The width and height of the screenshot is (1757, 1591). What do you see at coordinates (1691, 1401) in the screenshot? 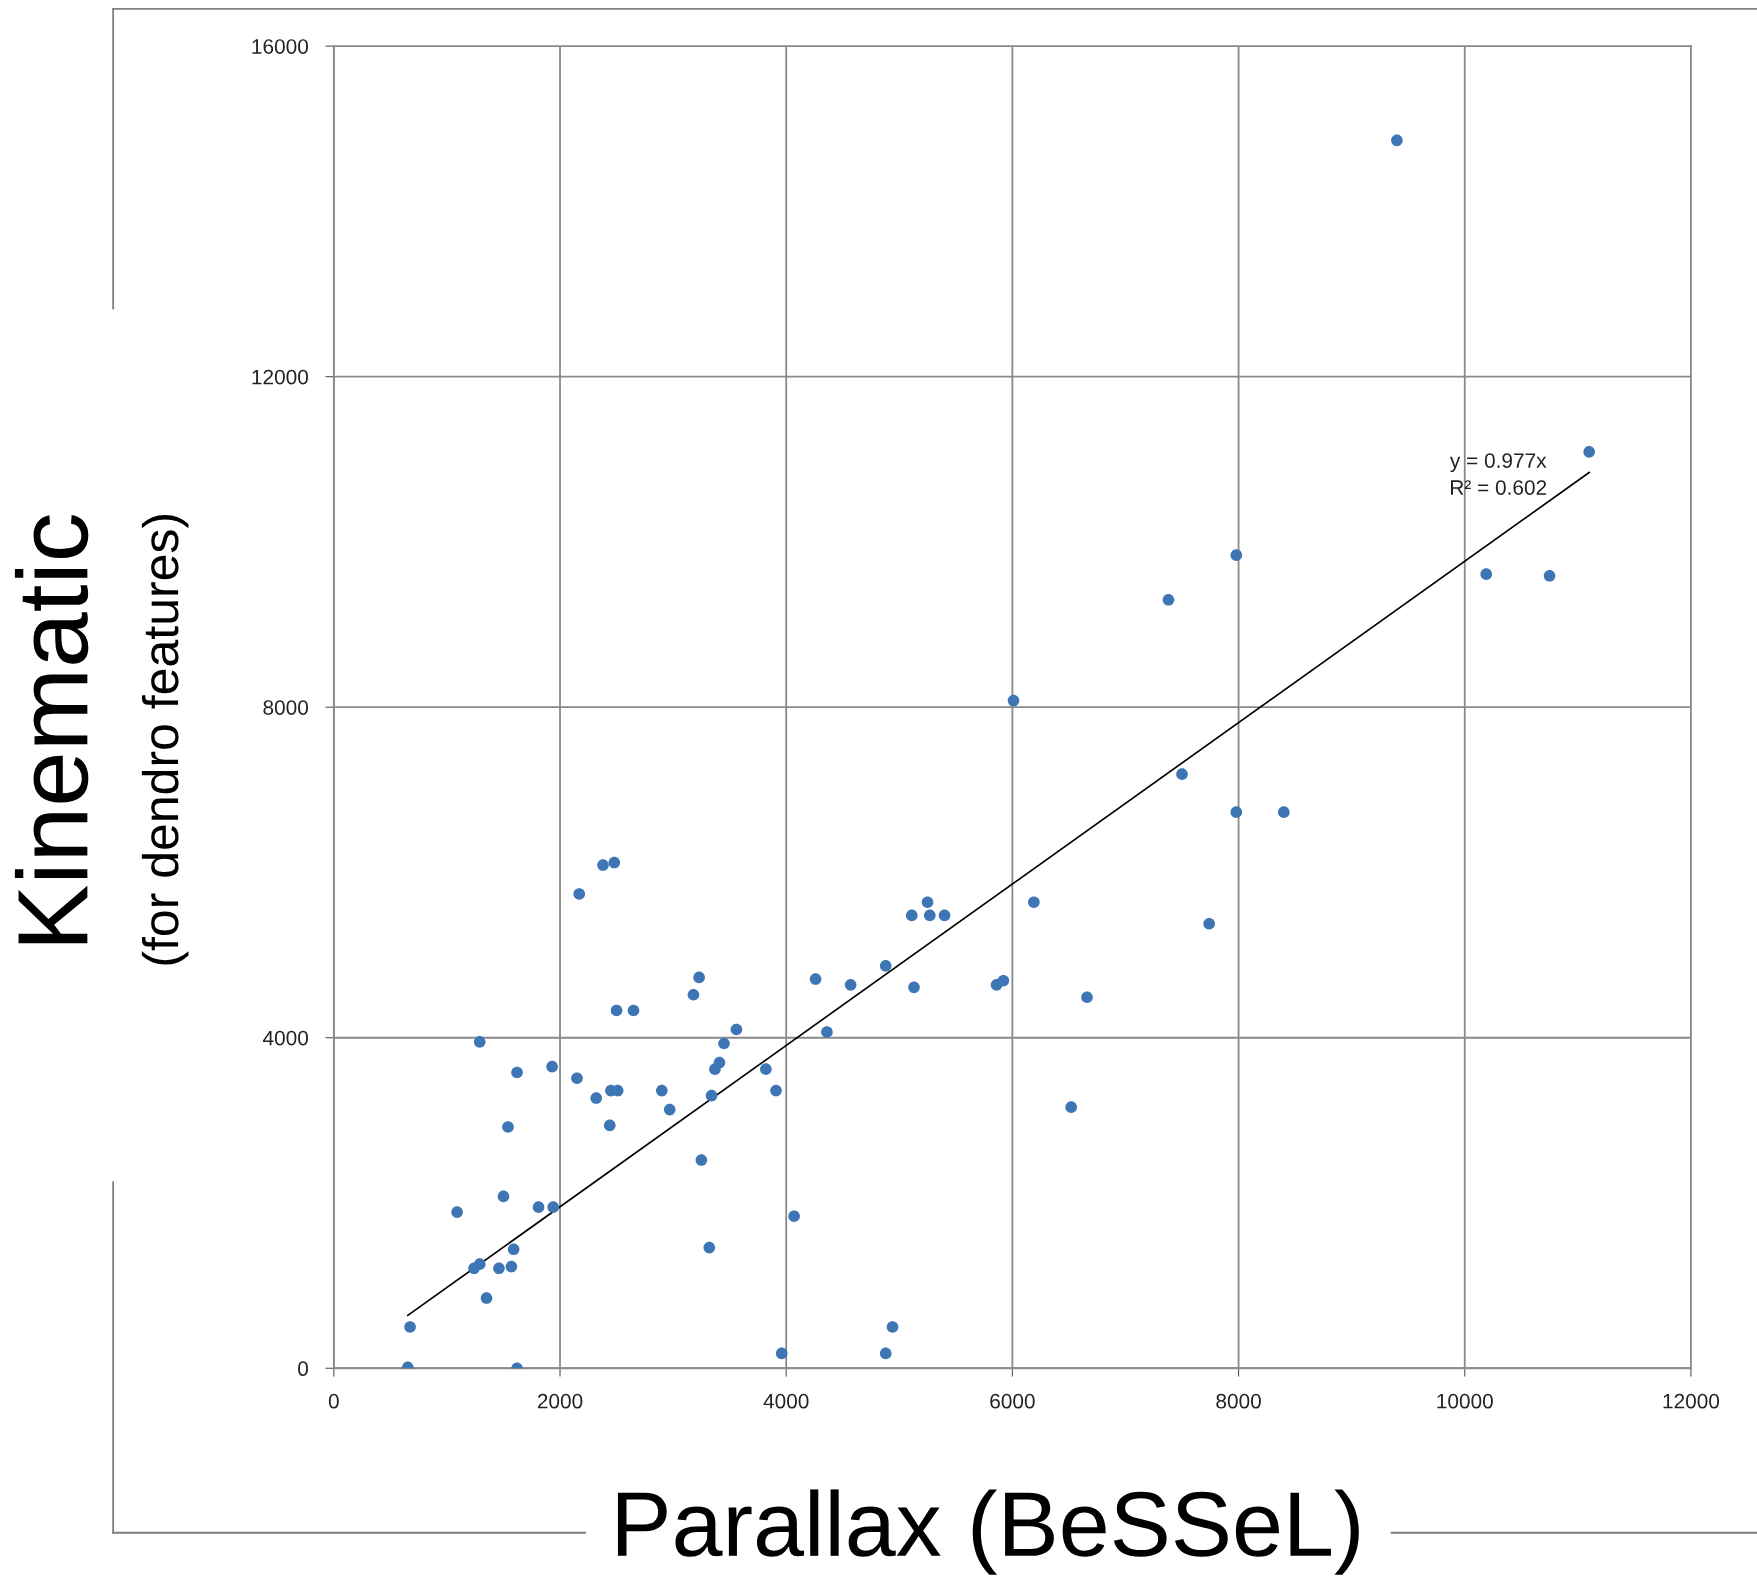
I see `x-tick-label: 12000` at bounding box center [1691, 1401].